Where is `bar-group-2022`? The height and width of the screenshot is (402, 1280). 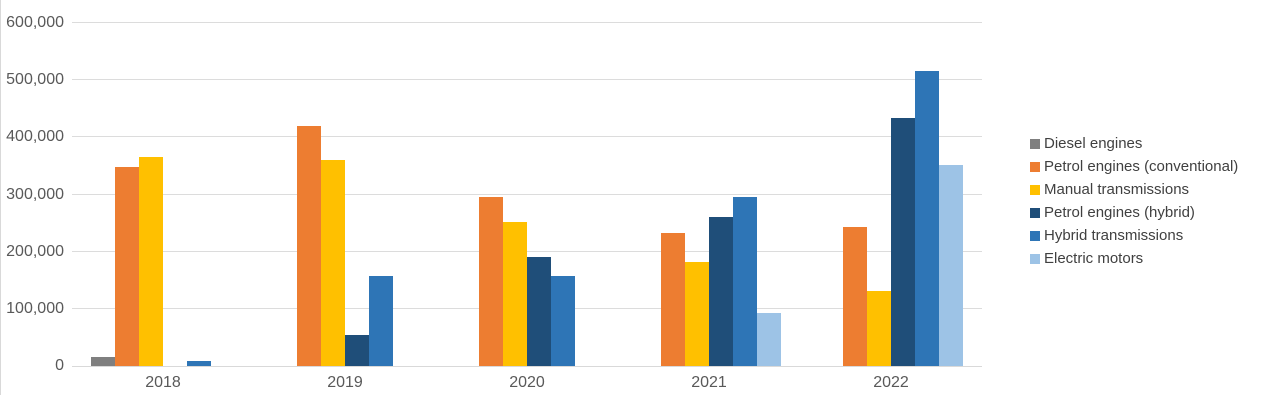 bar-group-2022 is located at coordinates (891, 194).